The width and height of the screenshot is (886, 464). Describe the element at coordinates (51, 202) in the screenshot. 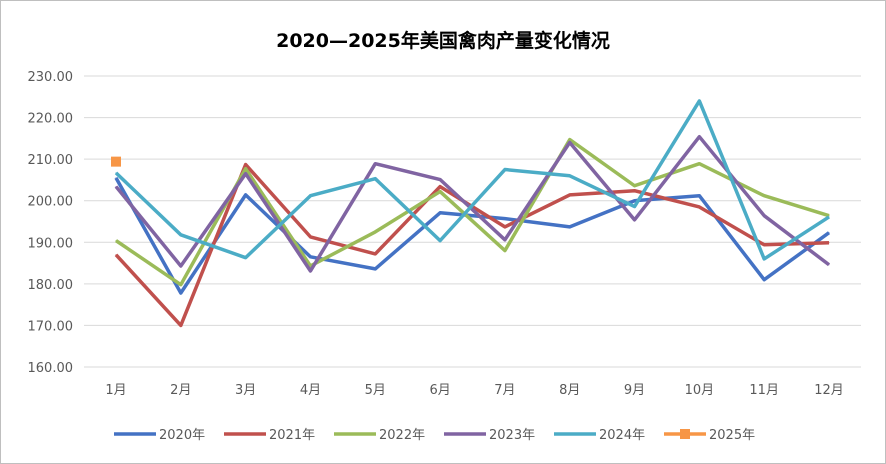

I see `y-tick-label: 200.00` at that location.